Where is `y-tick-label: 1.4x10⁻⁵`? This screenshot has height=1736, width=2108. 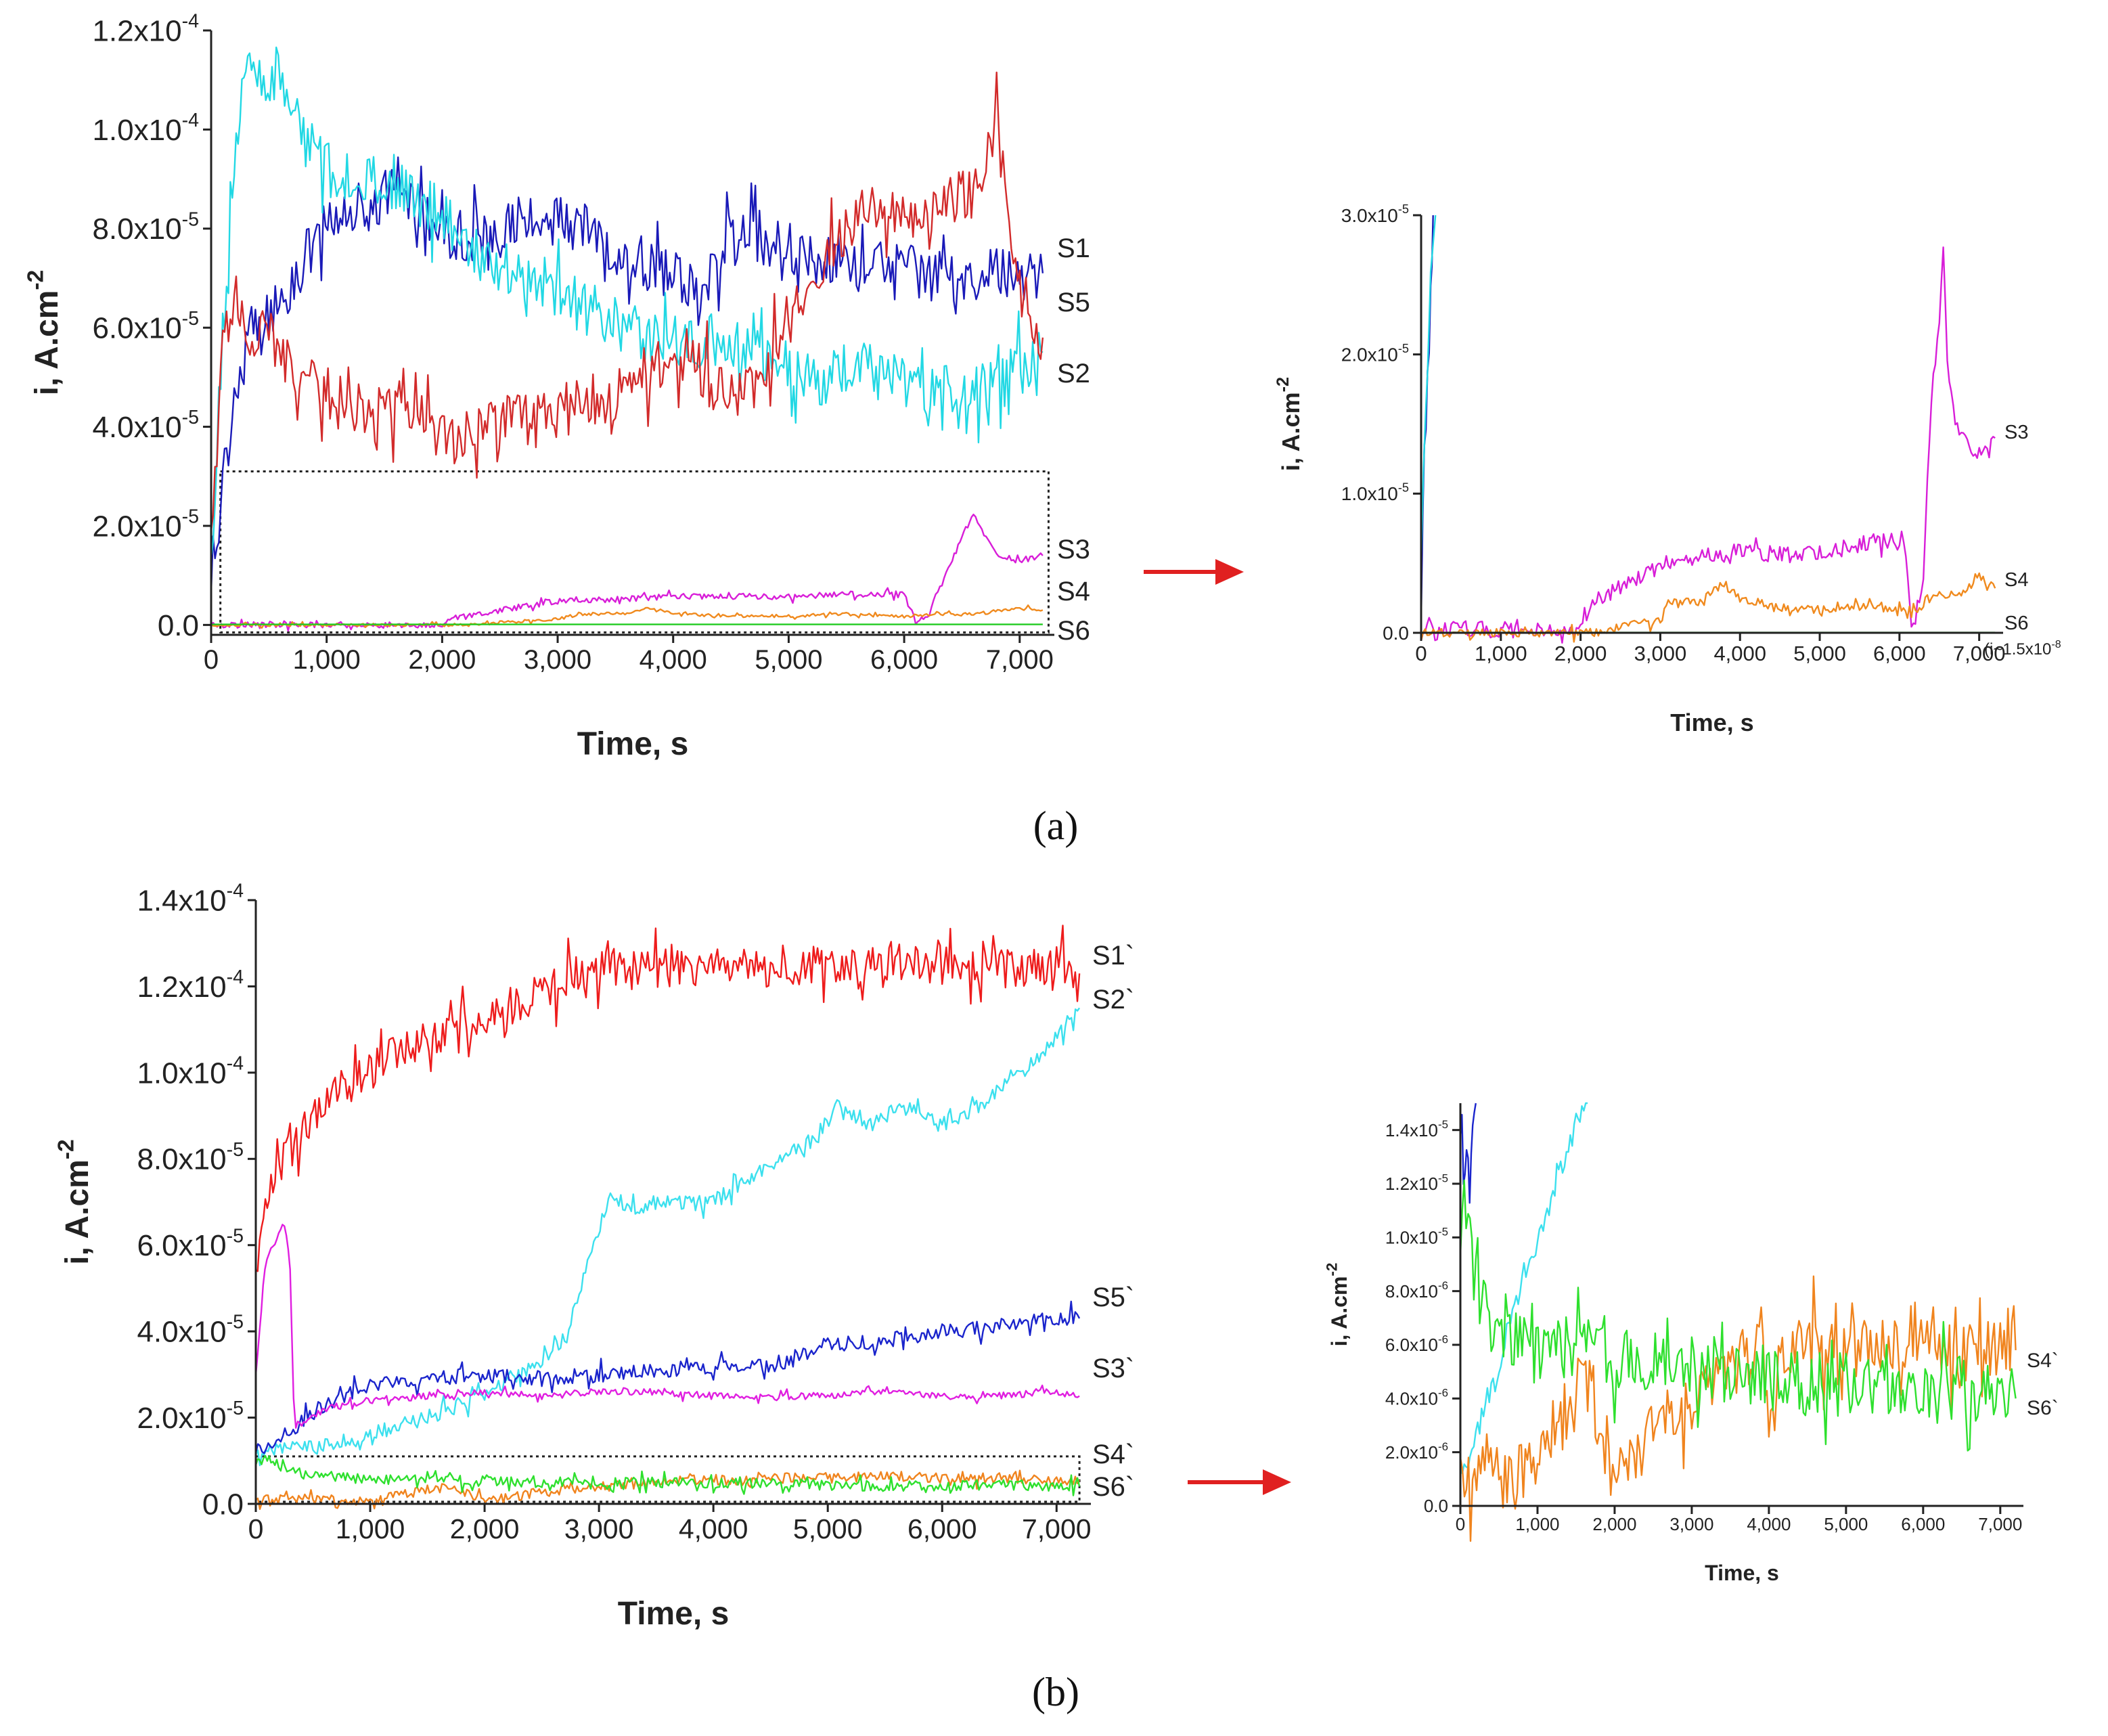
y-tick-label: 1.4x10⁻⁵ is located at coordinates (1416, 1129).